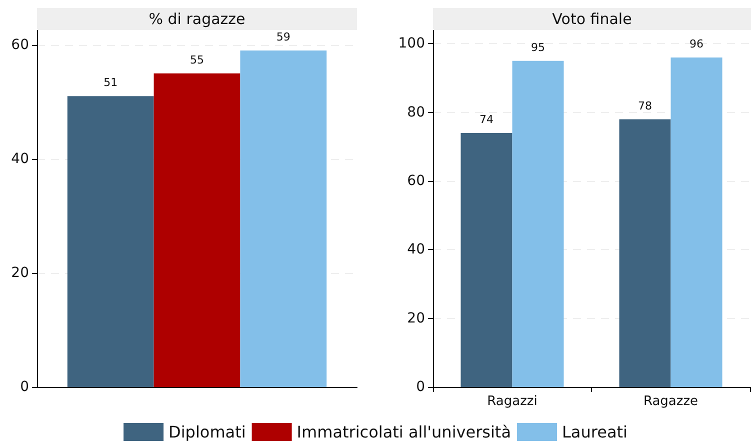 This screenshot has height=446, width=751. What do you see at coordinates (538, 47) in the screenshot?
I see `data-label: 95` at bounding box center [538, 47].